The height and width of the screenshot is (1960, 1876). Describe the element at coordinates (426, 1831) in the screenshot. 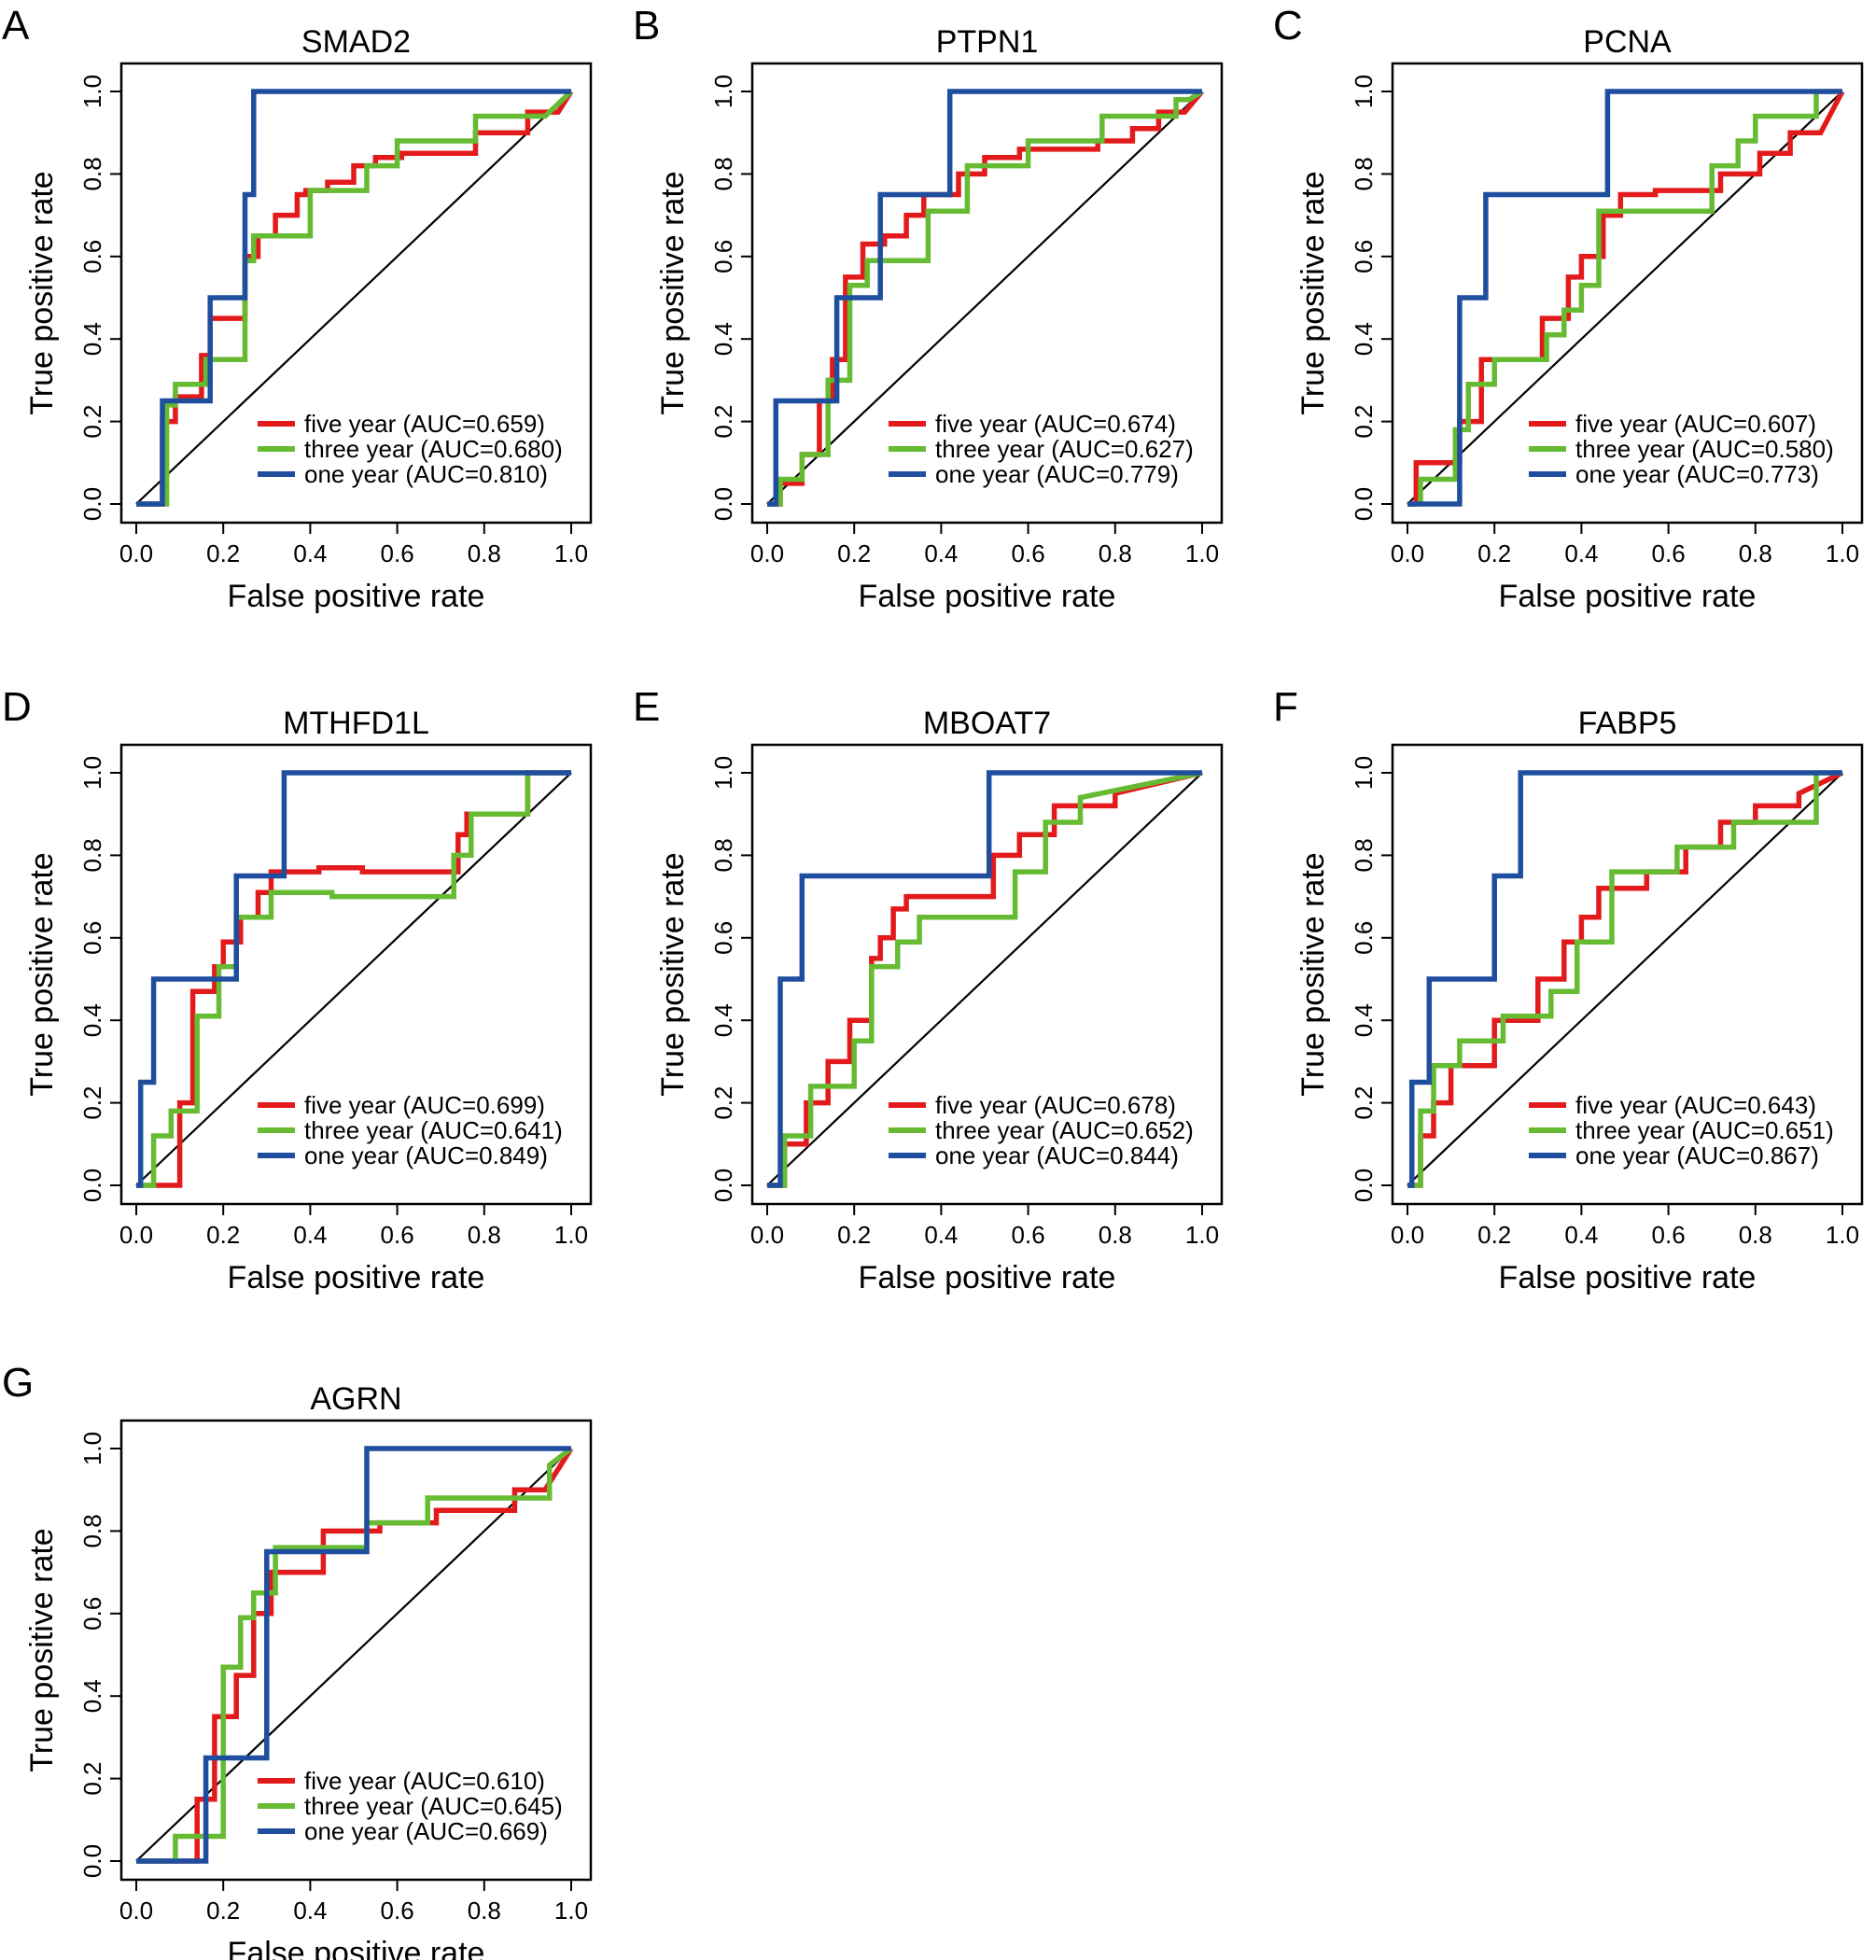

I see `legend-label-one-year: one year (AUC=0.669)` at that location.